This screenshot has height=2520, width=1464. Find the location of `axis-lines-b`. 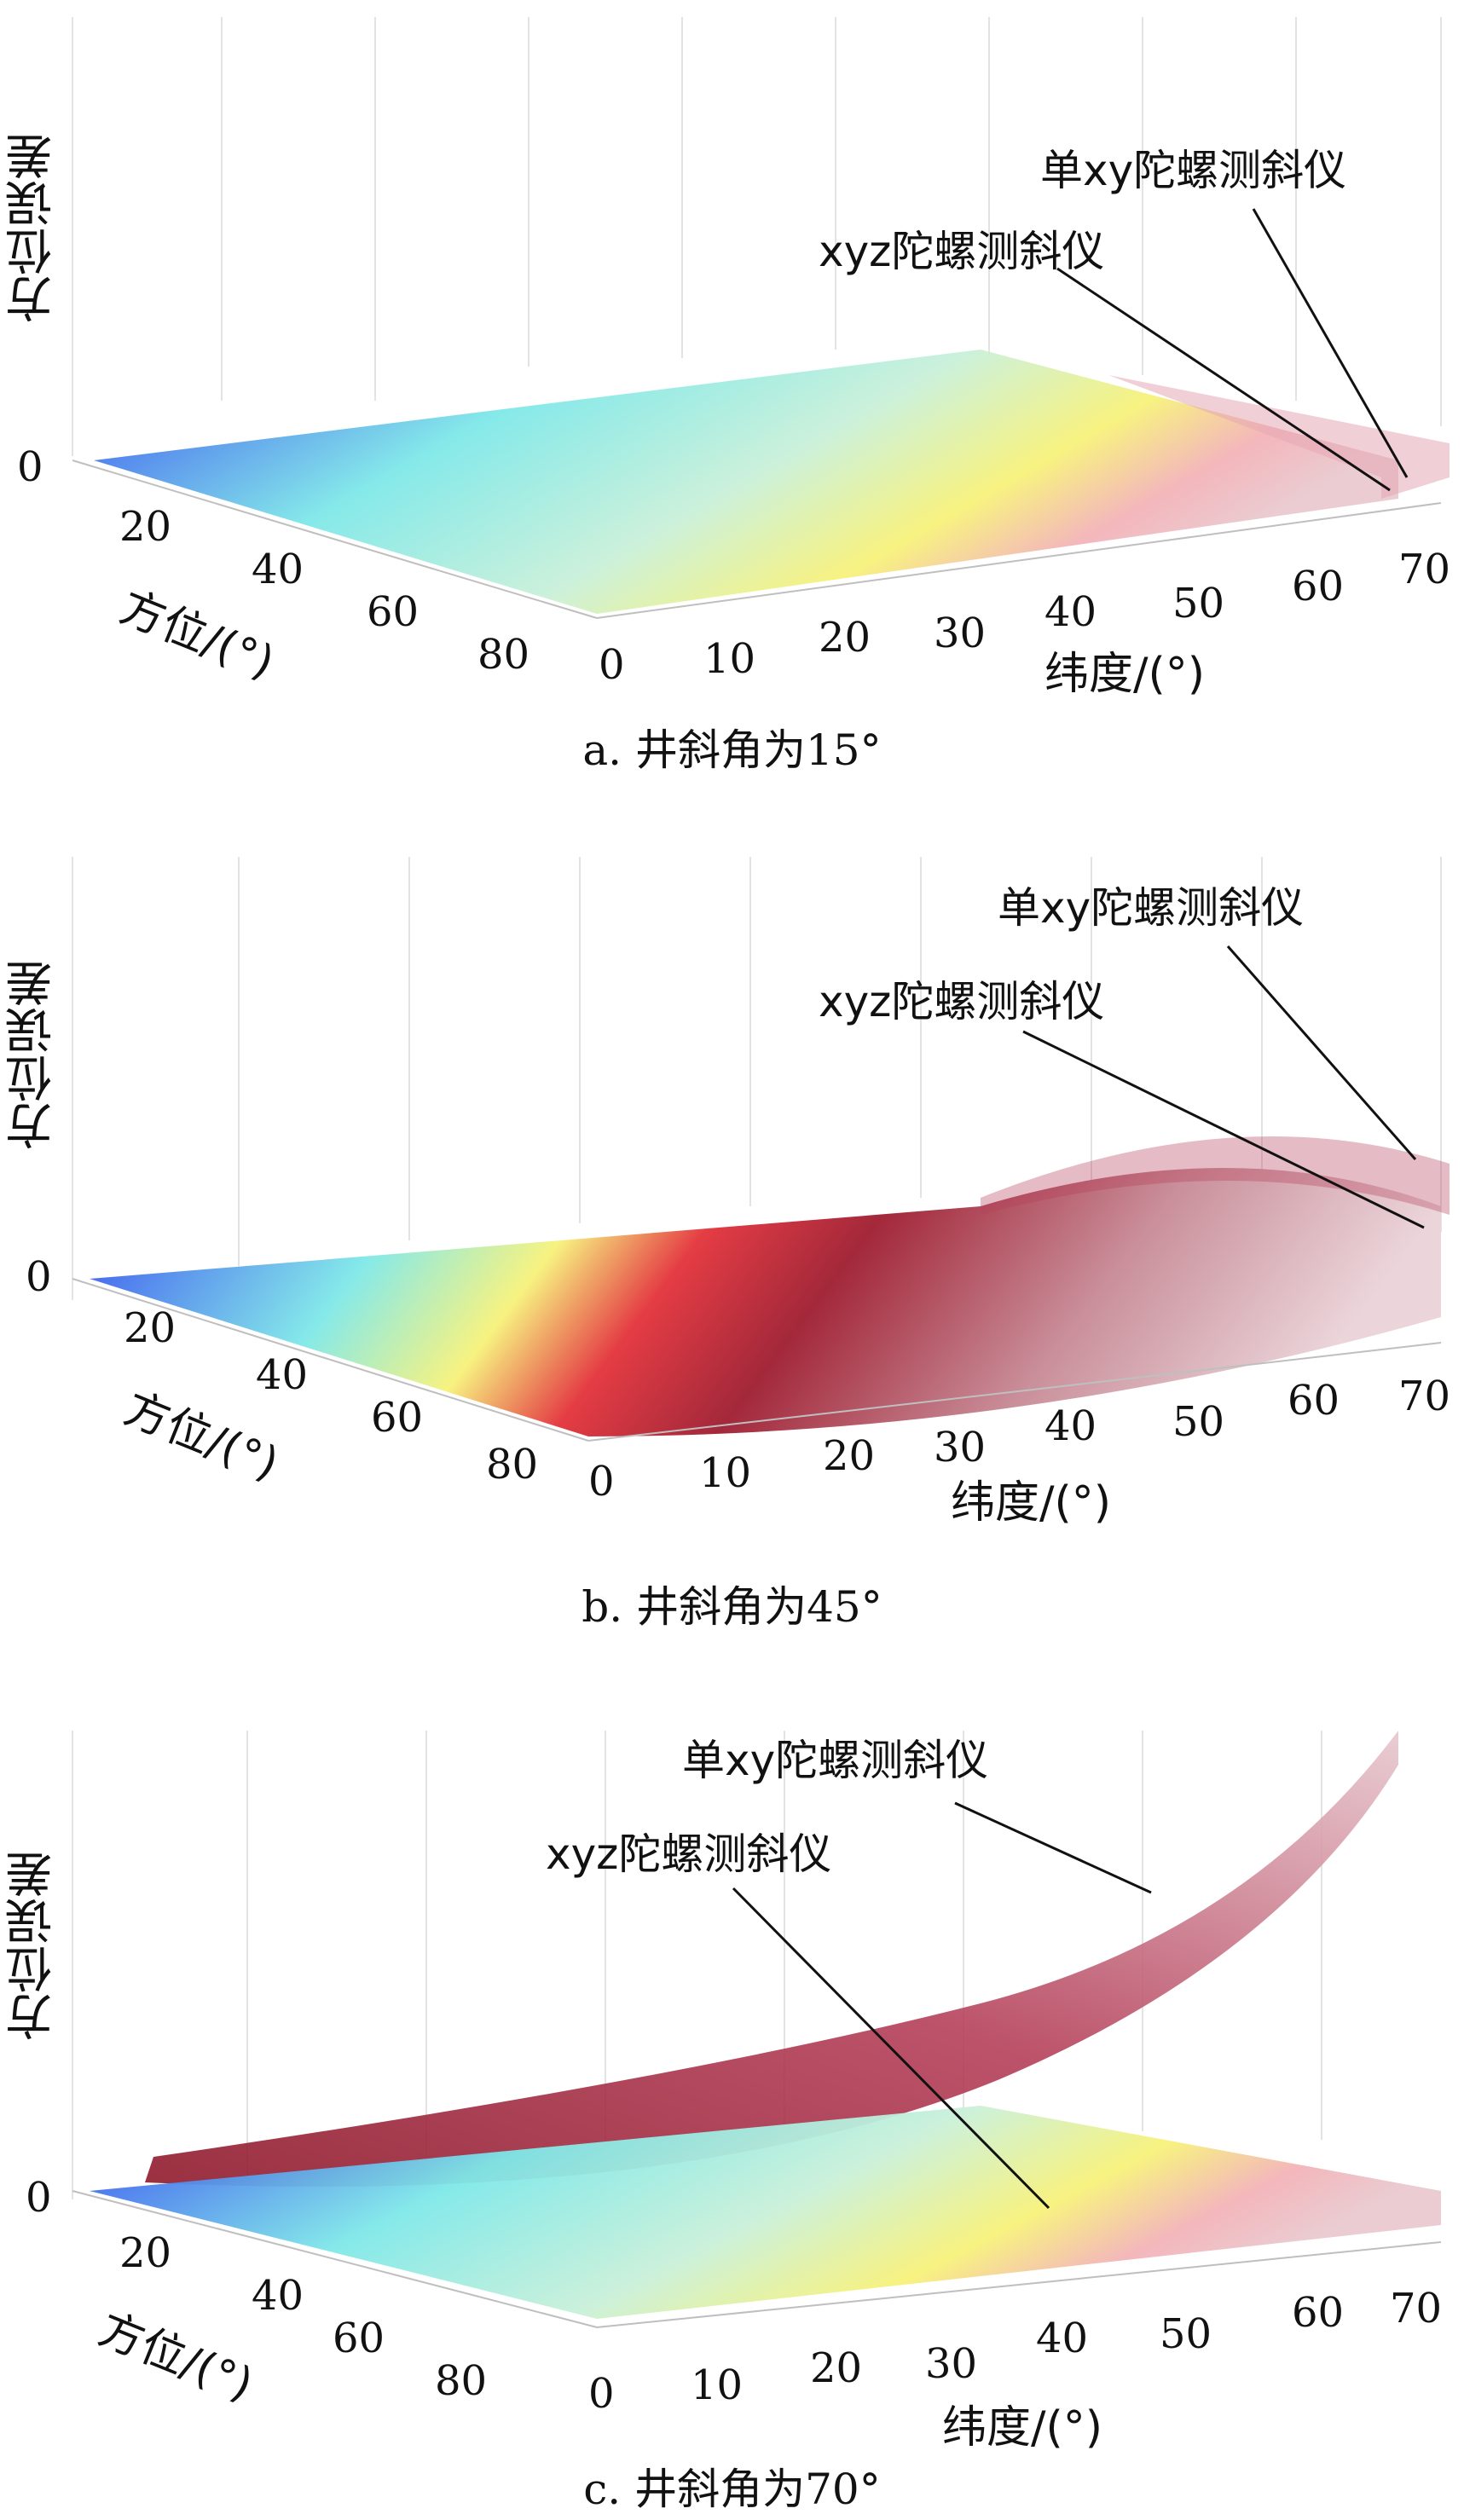

axis-lines-b is located at coordinates (757, 1360).